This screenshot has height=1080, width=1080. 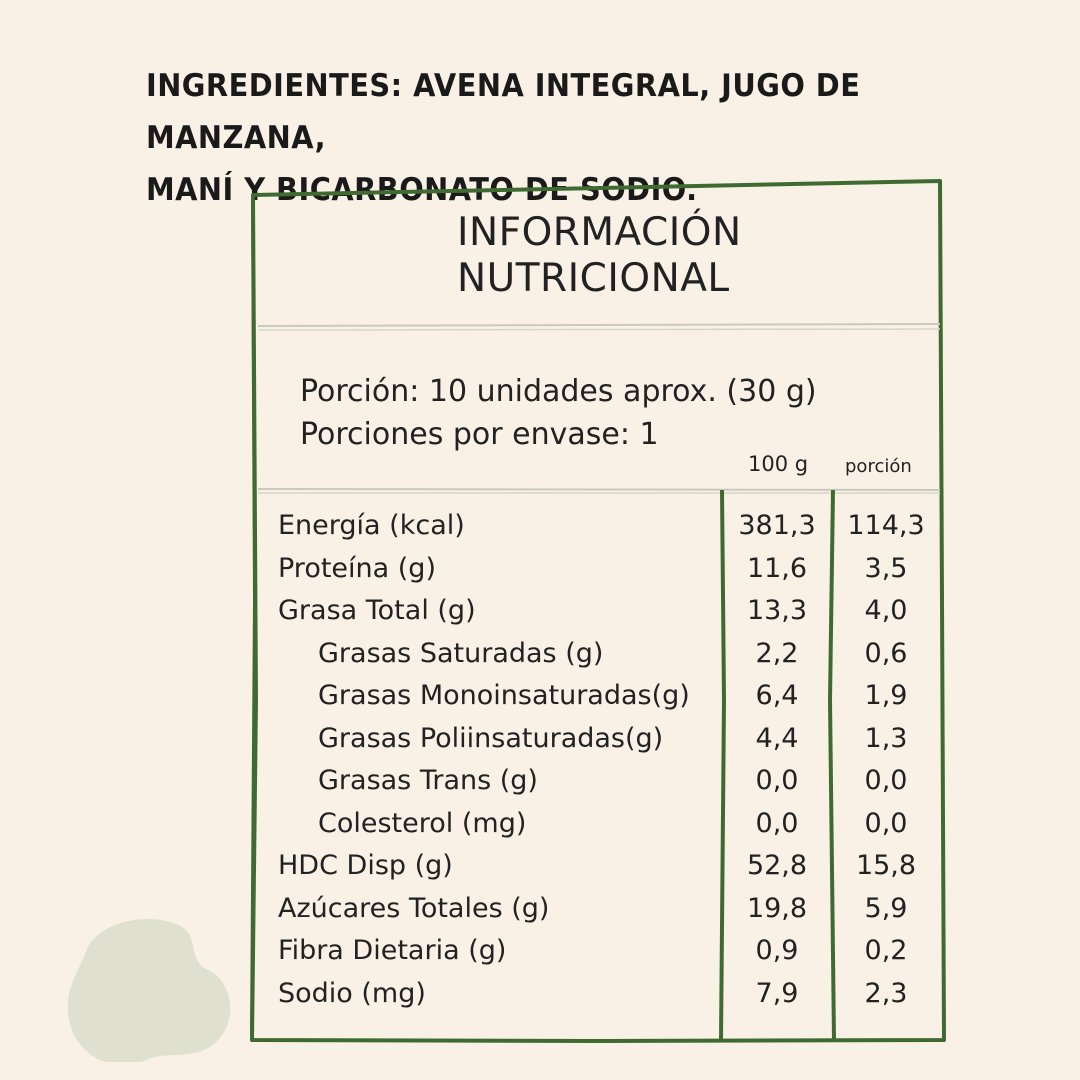 What do you see at coordinates (886, 653) in the screenshot?
I see `value-portion: 0,6` at bounding box center [886, 653].